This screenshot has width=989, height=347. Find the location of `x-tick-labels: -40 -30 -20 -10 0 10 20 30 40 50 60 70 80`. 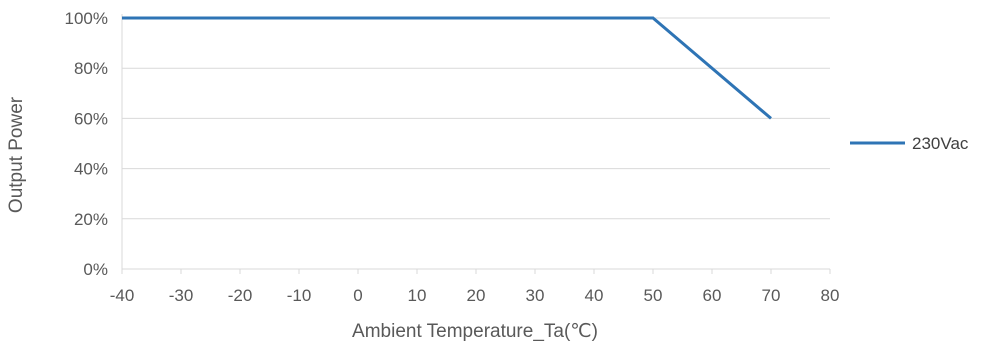

x-tick-labels: -40 -30 -20 -10 0 10 20 30 40 50 60 70 80 is located at coordinates (475, 295).